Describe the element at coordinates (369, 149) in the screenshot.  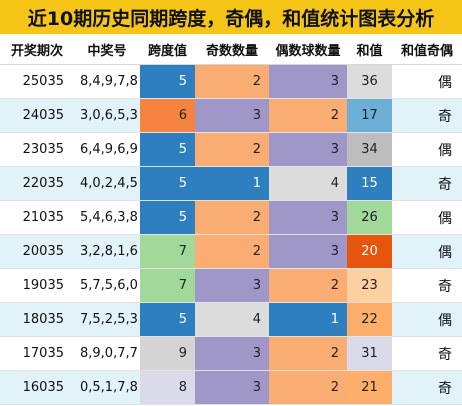
I see `sum-cell: 34` at that location.